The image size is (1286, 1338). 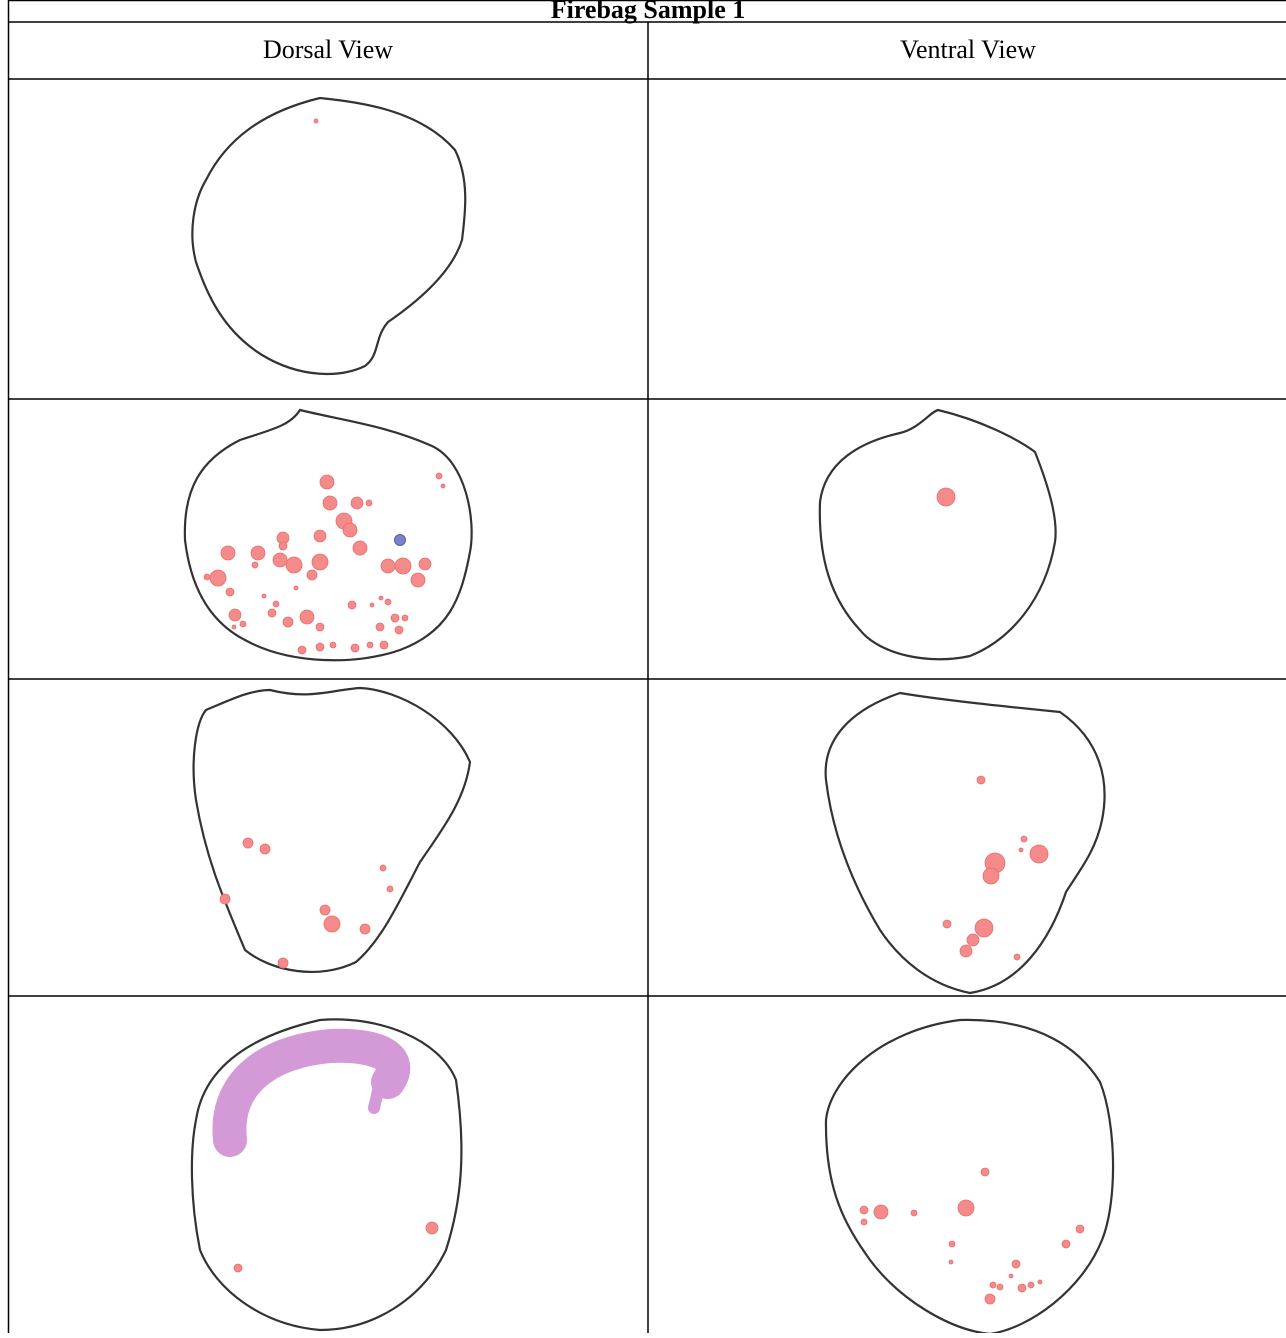 I want to click on column-header: Dorsal View, so click(x=328, y=49).